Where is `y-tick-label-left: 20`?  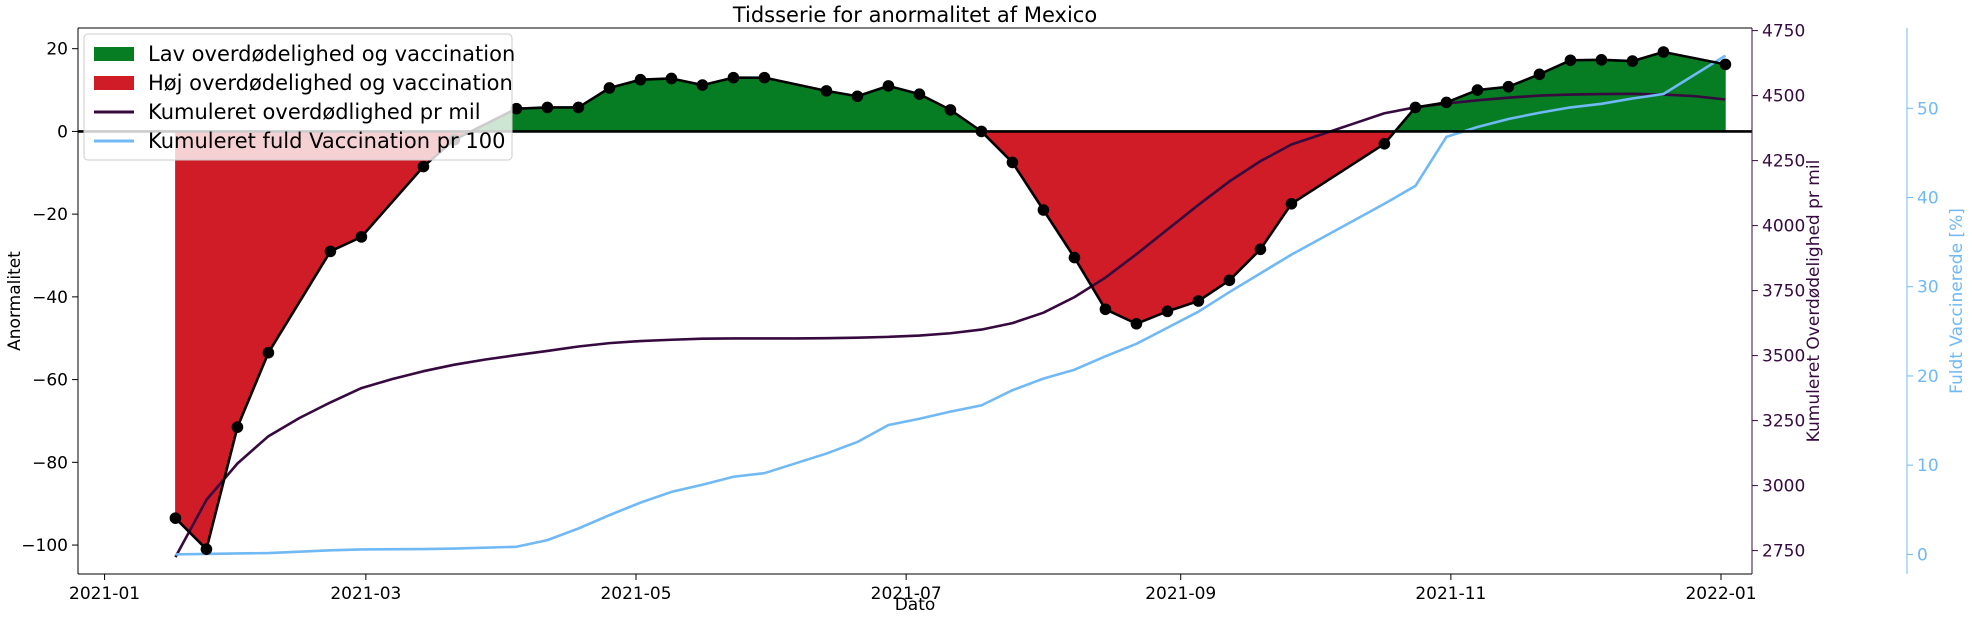
y-tick-label-left: 20 is located at coordinates (57, 50).